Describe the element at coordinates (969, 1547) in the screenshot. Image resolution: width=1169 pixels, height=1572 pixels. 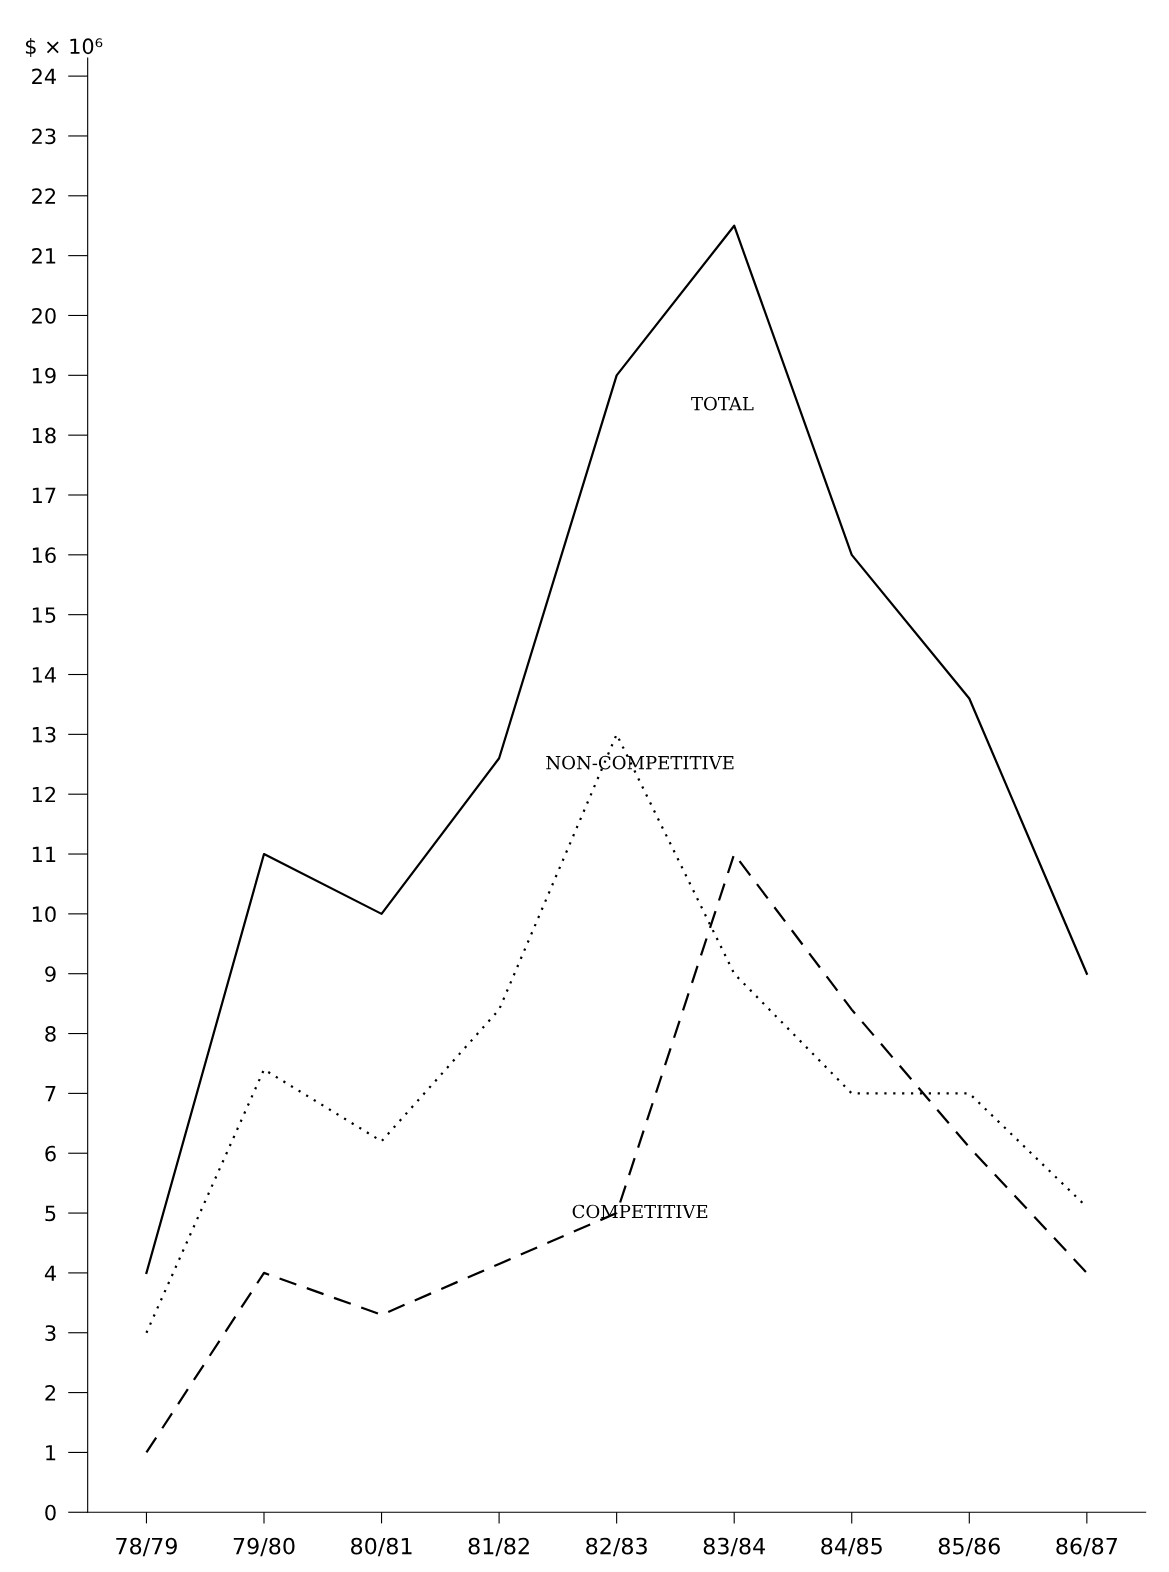
I see `x-tick-label: 85/86` at that location.